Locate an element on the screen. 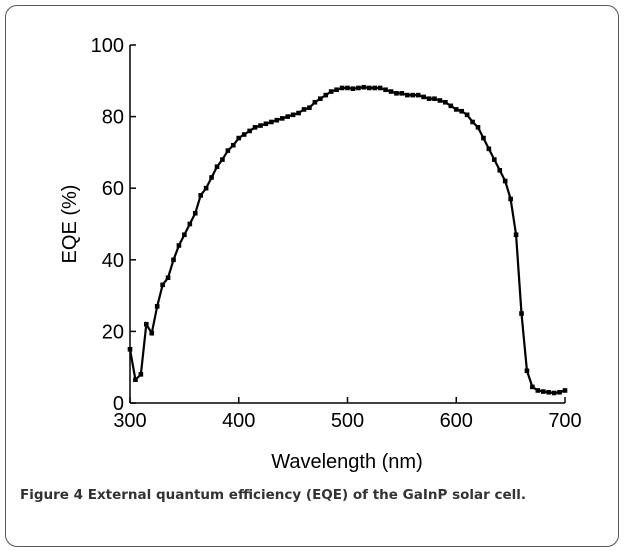  y-axis-label: EQE (%) is located at coordinates (70, 224).